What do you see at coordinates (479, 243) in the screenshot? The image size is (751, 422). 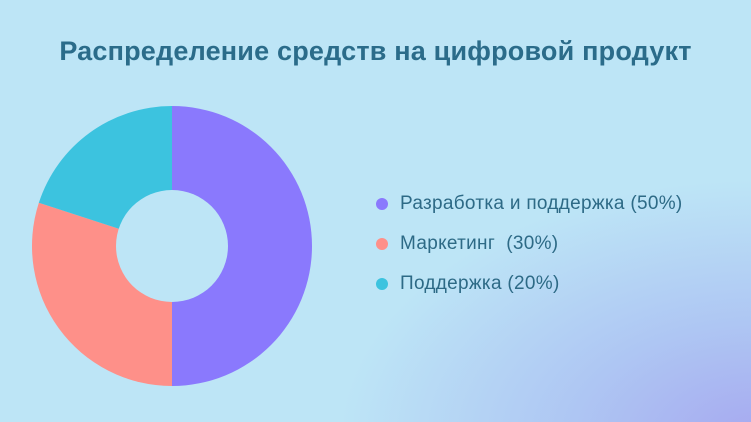 I see `legend-label: Маркетинг (30%)` at bounding box center [479, 243].